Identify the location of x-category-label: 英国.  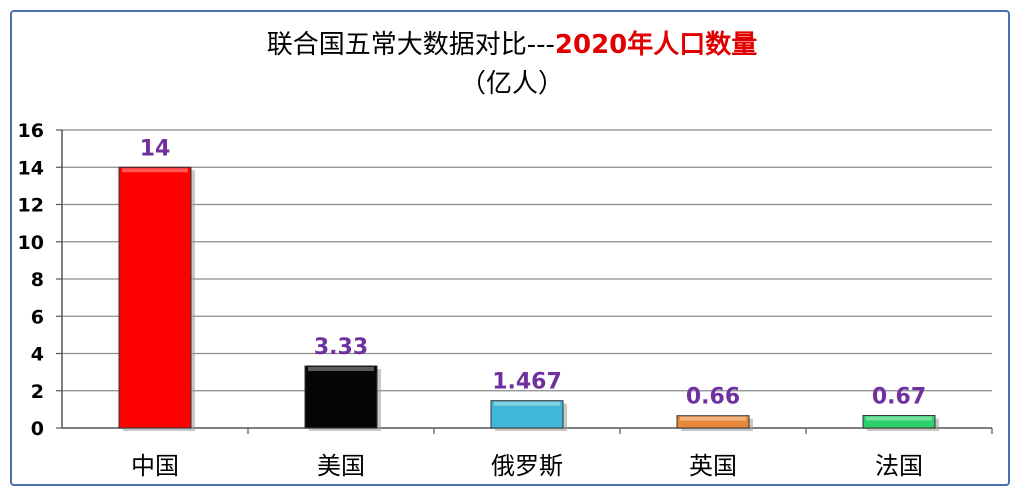
(713, 466).